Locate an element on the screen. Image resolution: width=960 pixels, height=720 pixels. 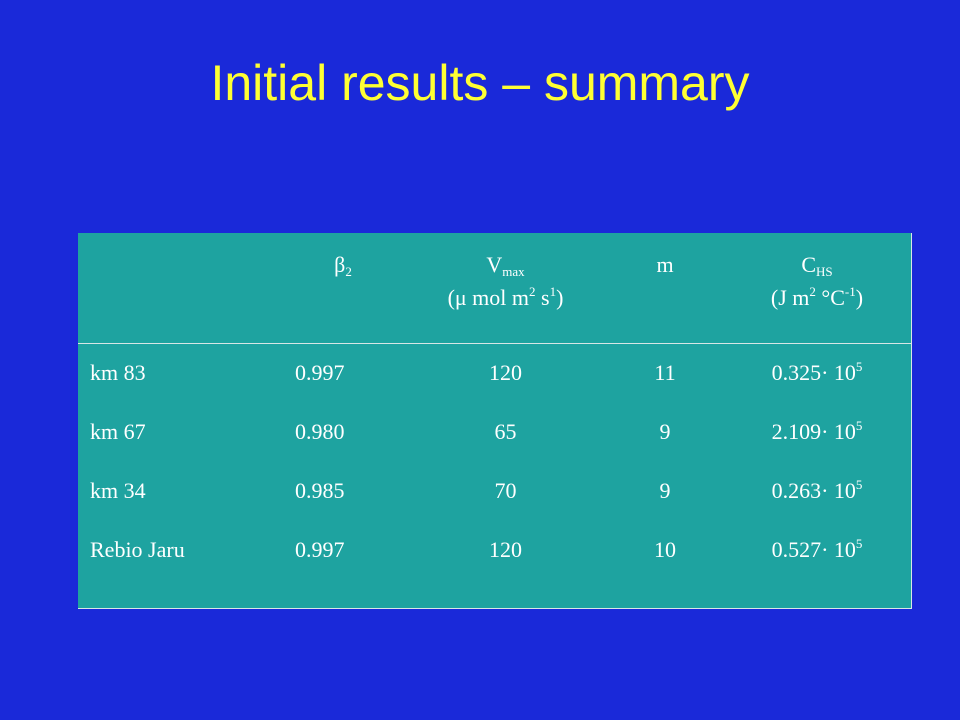
cell-m: 10 is located at coordinates (665, 549).